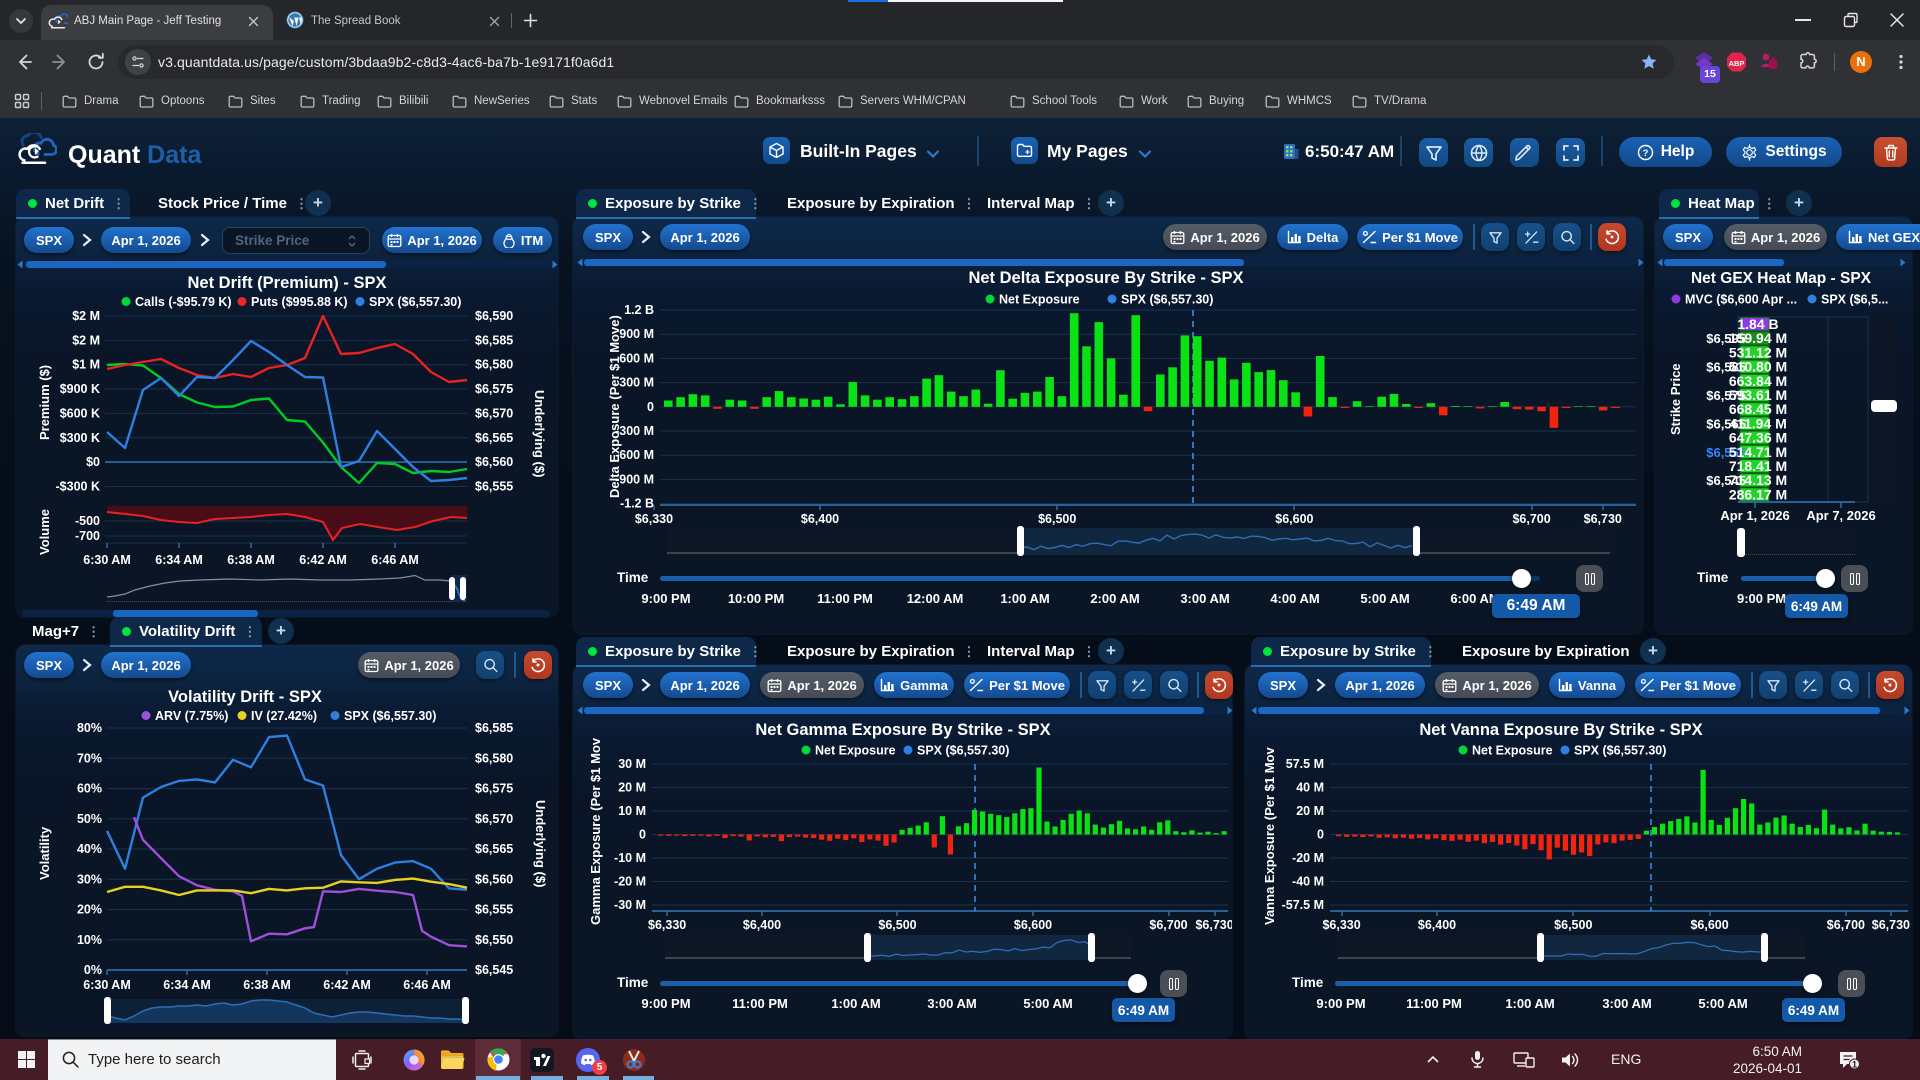  I want to click on svg-text: $6,600, so click(1294, 519).